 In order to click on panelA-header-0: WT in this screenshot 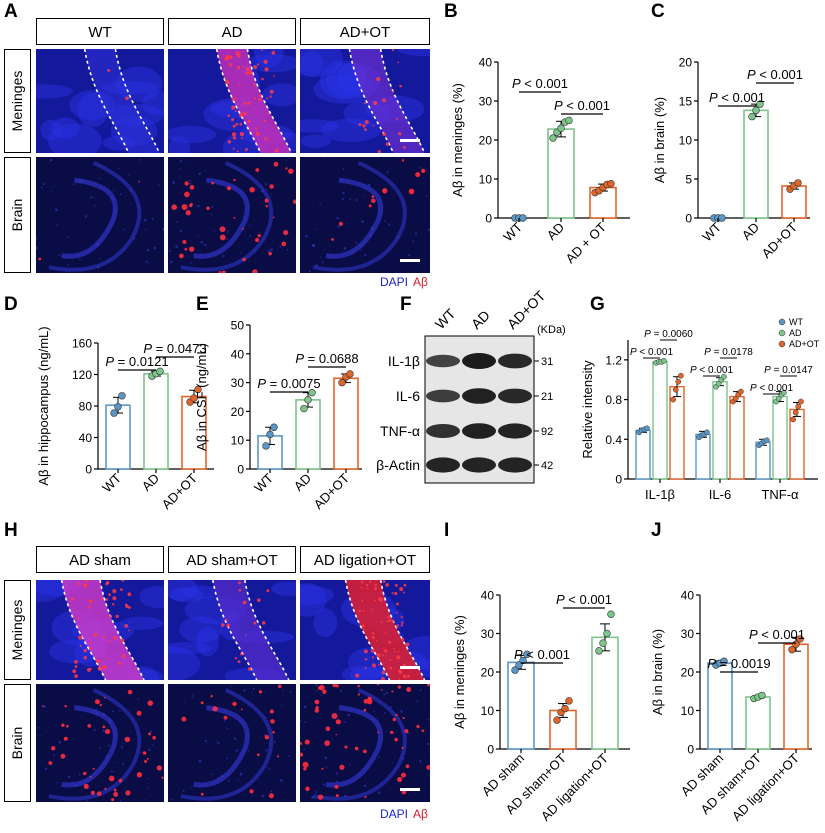, I will do `click(99, 32)`.